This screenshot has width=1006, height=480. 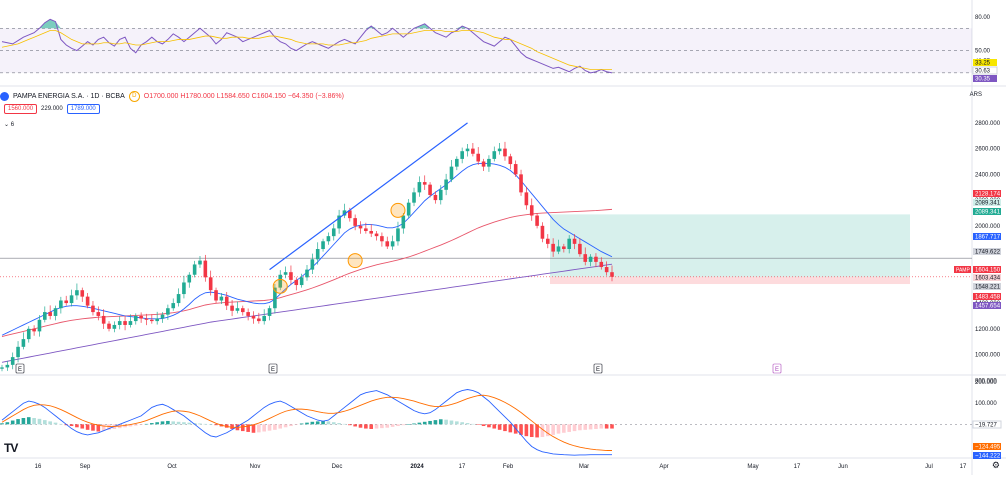 I want to click on bid-ask-row: 1560.000 229.000 1789.000, so click(x=52, y=109).